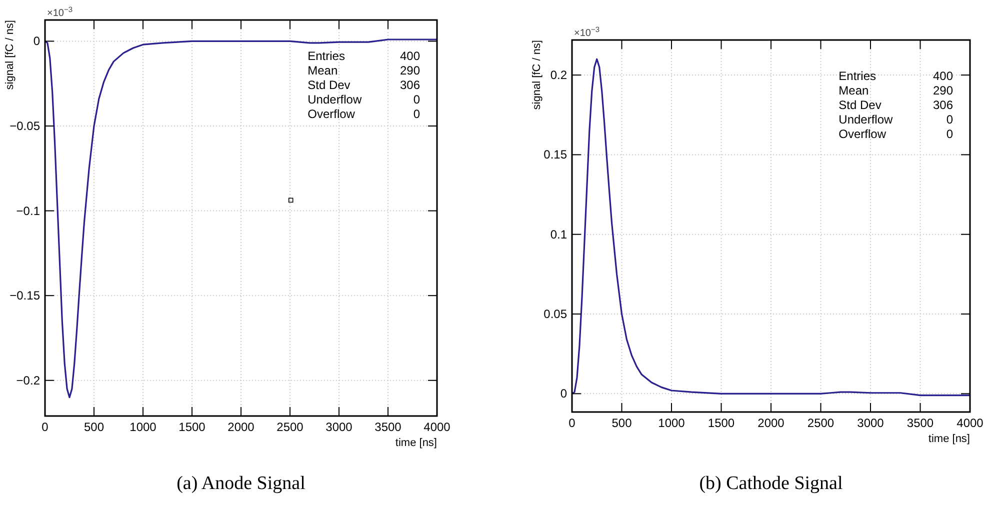 Image resolution: width=997 pixels, height=514 pixels. Describe the element at coordinates (771, 483) in the screenshot. I see `text: (b) Cathode Signal` at that location.